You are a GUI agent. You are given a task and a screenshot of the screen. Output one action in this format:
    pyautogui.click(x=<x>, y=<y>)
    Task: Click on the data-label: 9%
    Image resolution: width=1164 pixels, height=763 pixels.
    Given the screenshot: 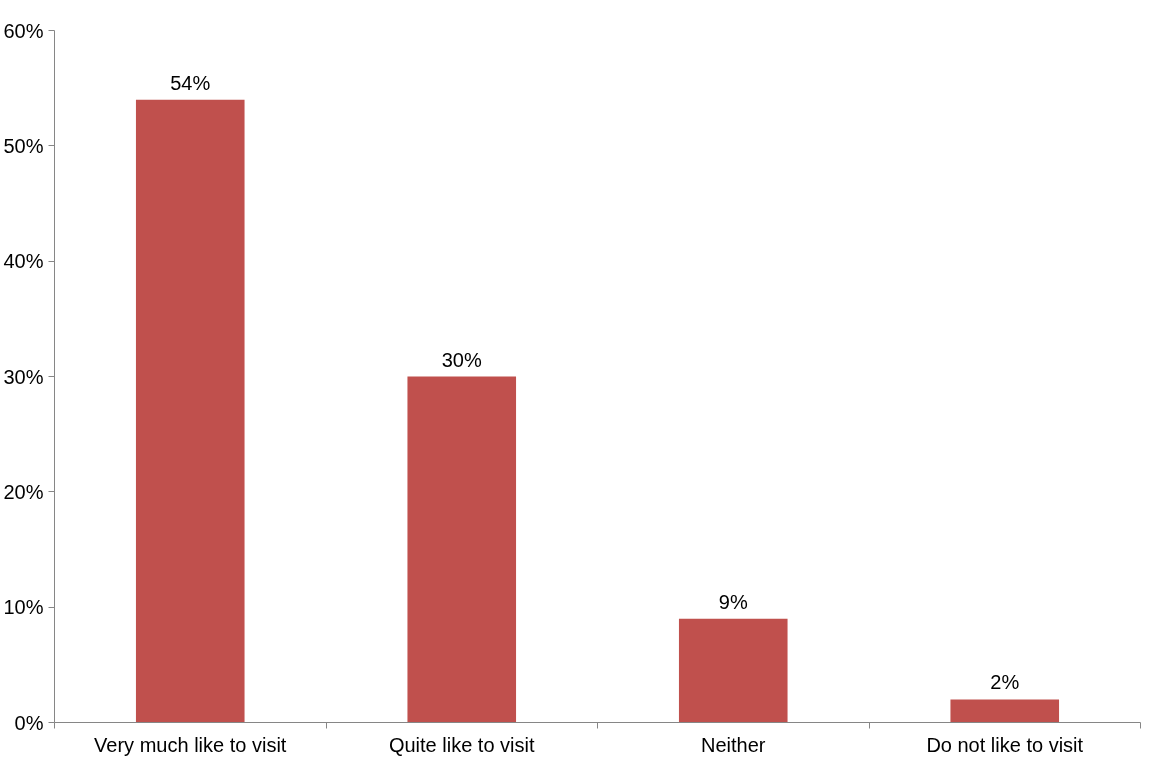 What is the action you would take?
    pyautogui.click(x=733, y=601)
    